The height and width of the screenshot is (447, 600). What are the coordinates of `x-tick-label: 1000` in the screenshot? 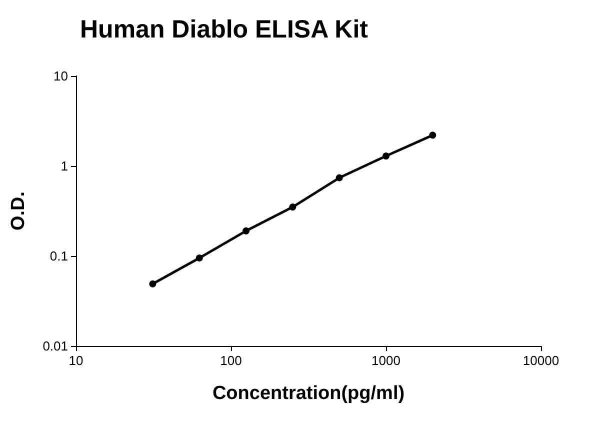 It's located at (386, 360).